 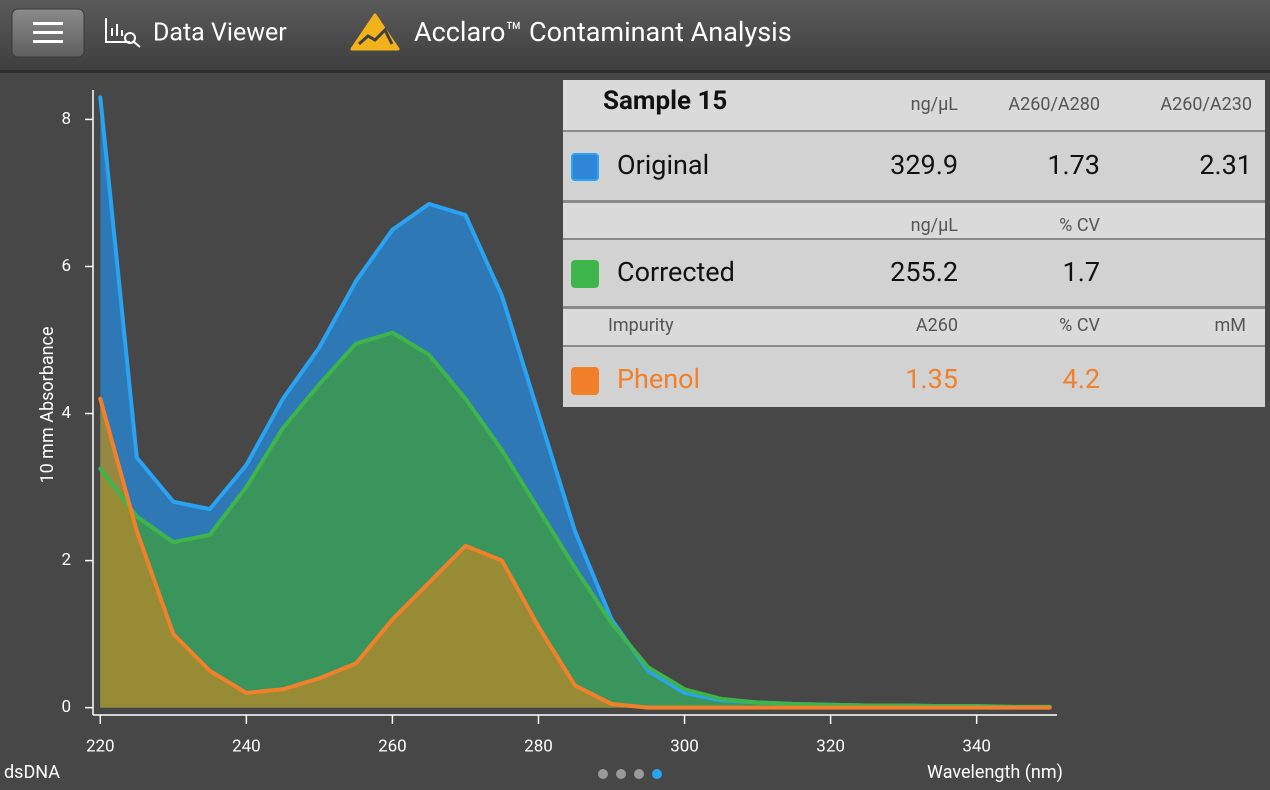 What do you see at coordinates (830, 746) in the screenshot?
I see `x-tick-label: 320` at bounding box center [830, 746].